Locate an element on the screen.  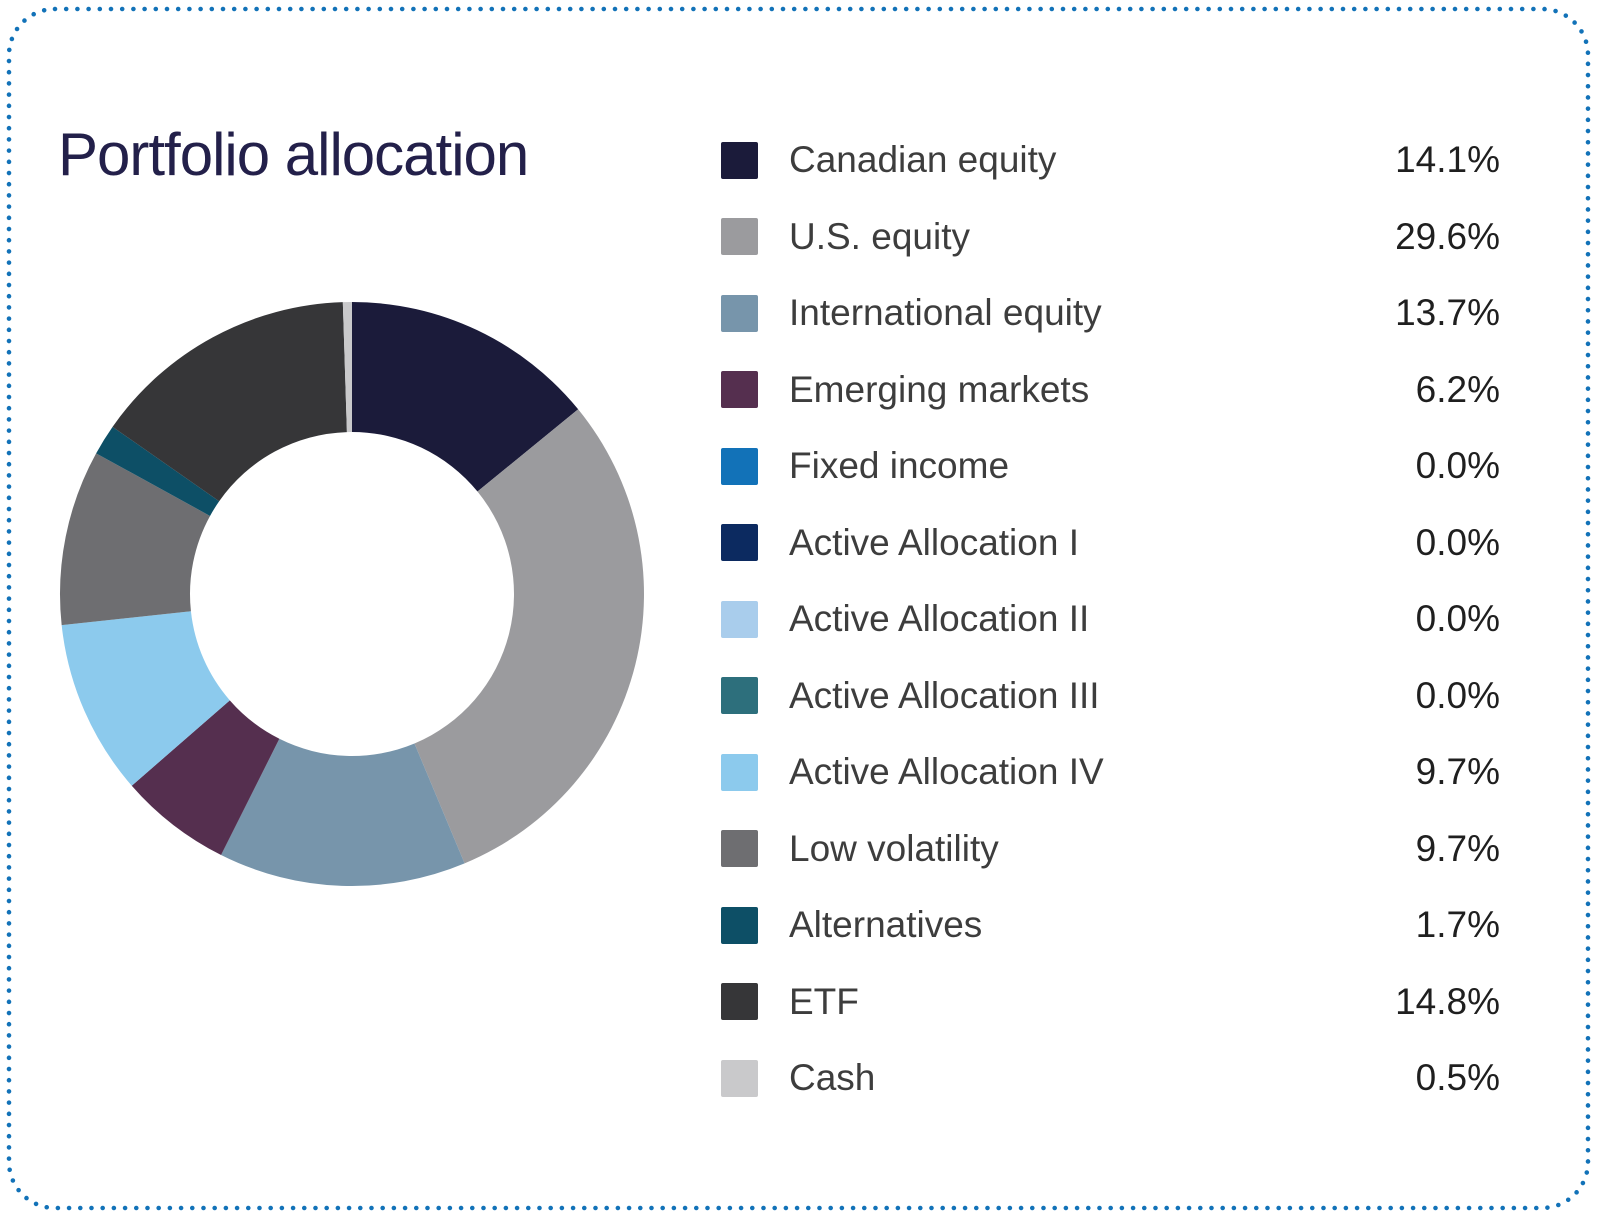
legend-label: Active Allocation I is located at coordinates (934, 542).